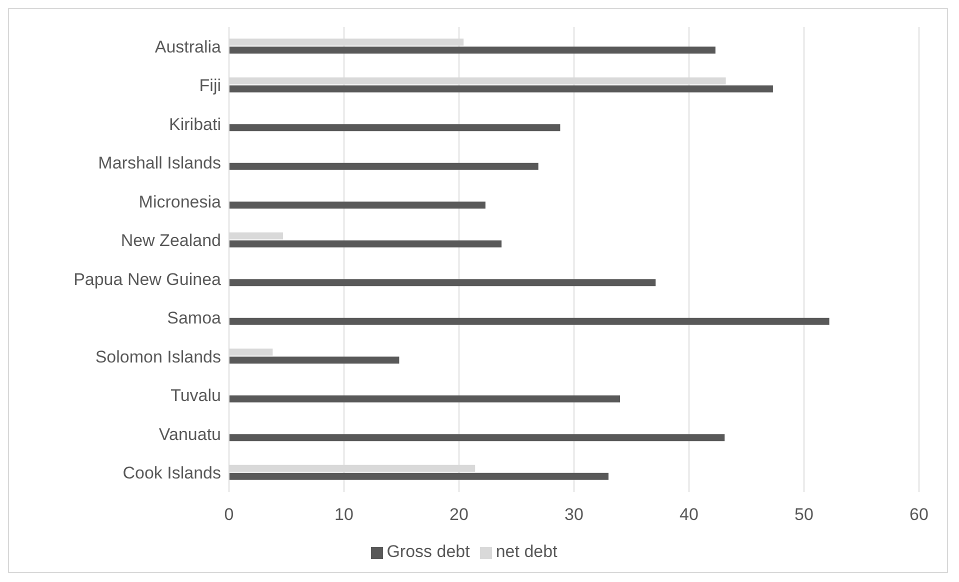 This screenshot has width=959, height=582. I want to click on x-tick-label: 30, so click(574, 514).